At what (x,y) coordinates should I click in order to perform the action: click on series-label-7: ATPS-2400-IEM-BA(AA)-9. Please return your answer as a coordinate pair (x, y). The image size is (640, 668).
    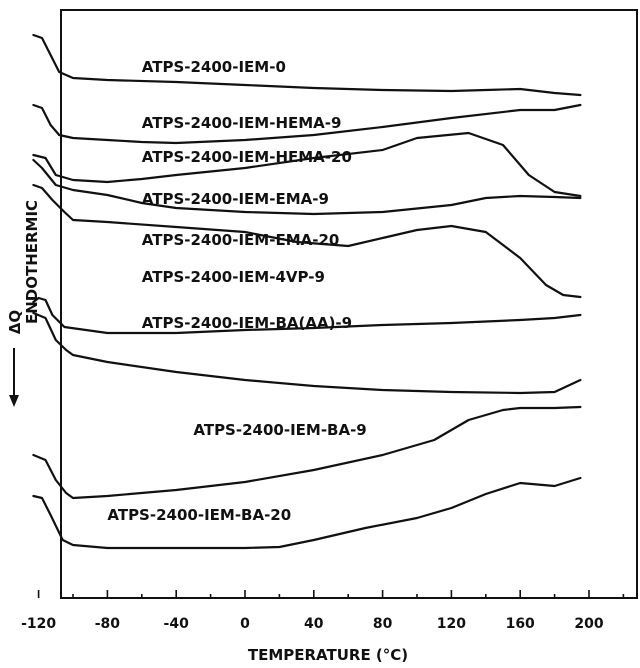
    Looking at the image, I should click on (247, 323).